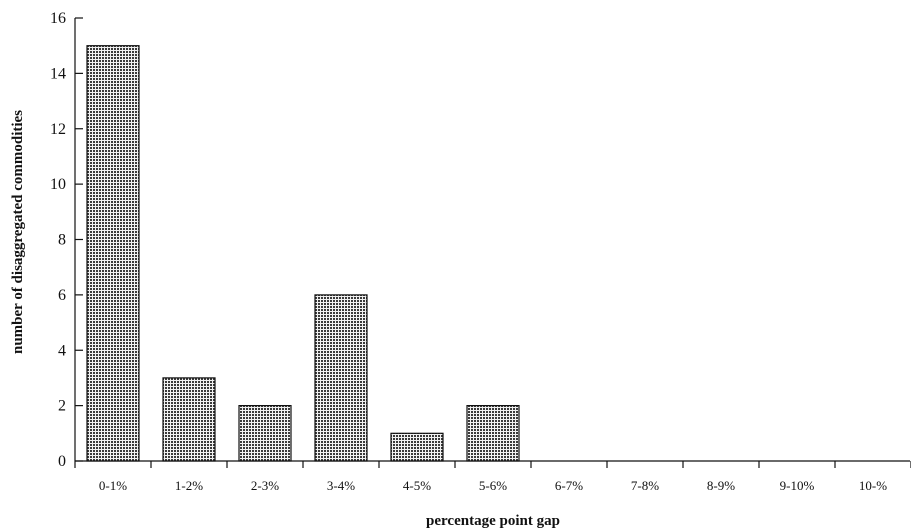  What do you see at coordinates (113, 485) in the screenshot?
I see `x-tick-label: 0-1%` at bounding box center [113, 485].